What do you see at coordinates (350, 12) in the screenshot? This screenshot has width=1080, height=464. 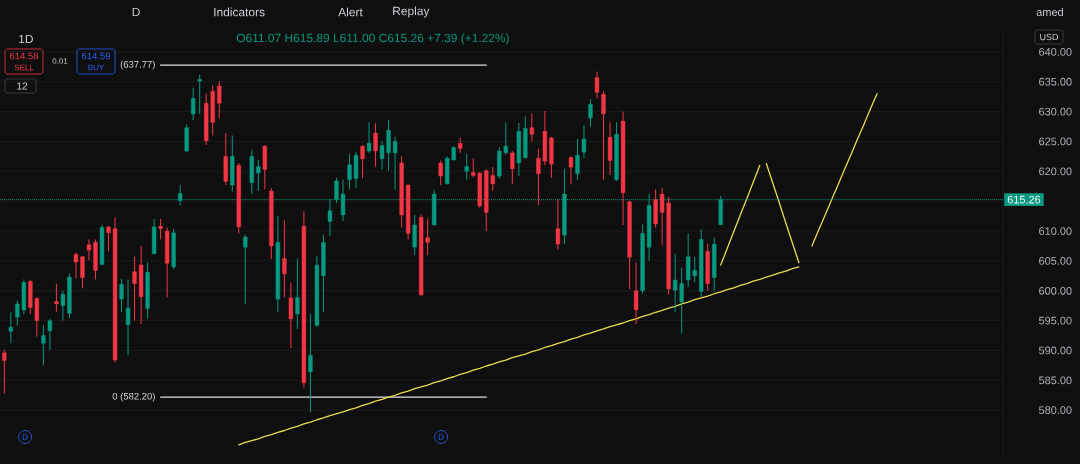 I see `text: Alert` at bounding box center [350, 12].